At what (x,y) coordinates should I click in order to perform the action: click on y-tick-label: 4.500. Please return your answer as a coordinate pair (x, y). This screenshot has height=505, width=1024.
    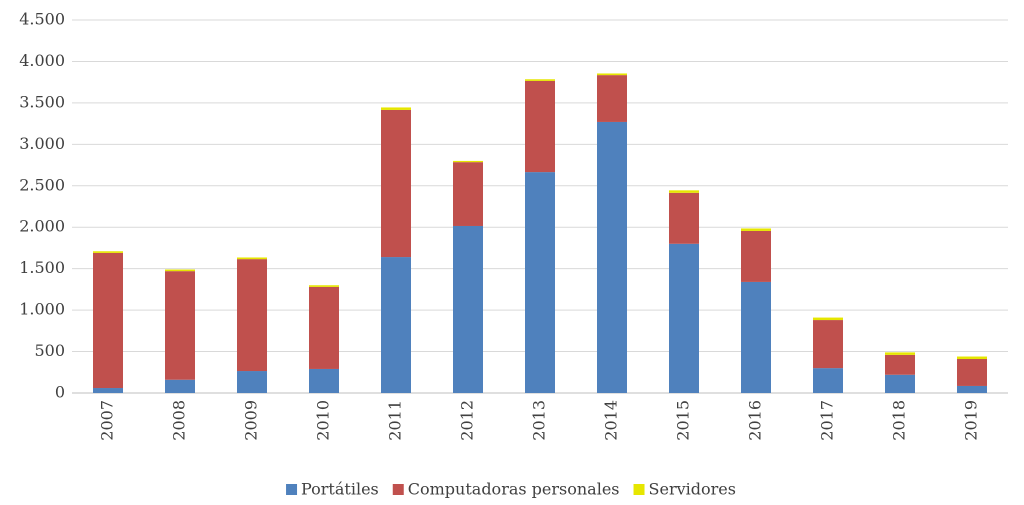
    Looking at the image, I should click on (42, 19).